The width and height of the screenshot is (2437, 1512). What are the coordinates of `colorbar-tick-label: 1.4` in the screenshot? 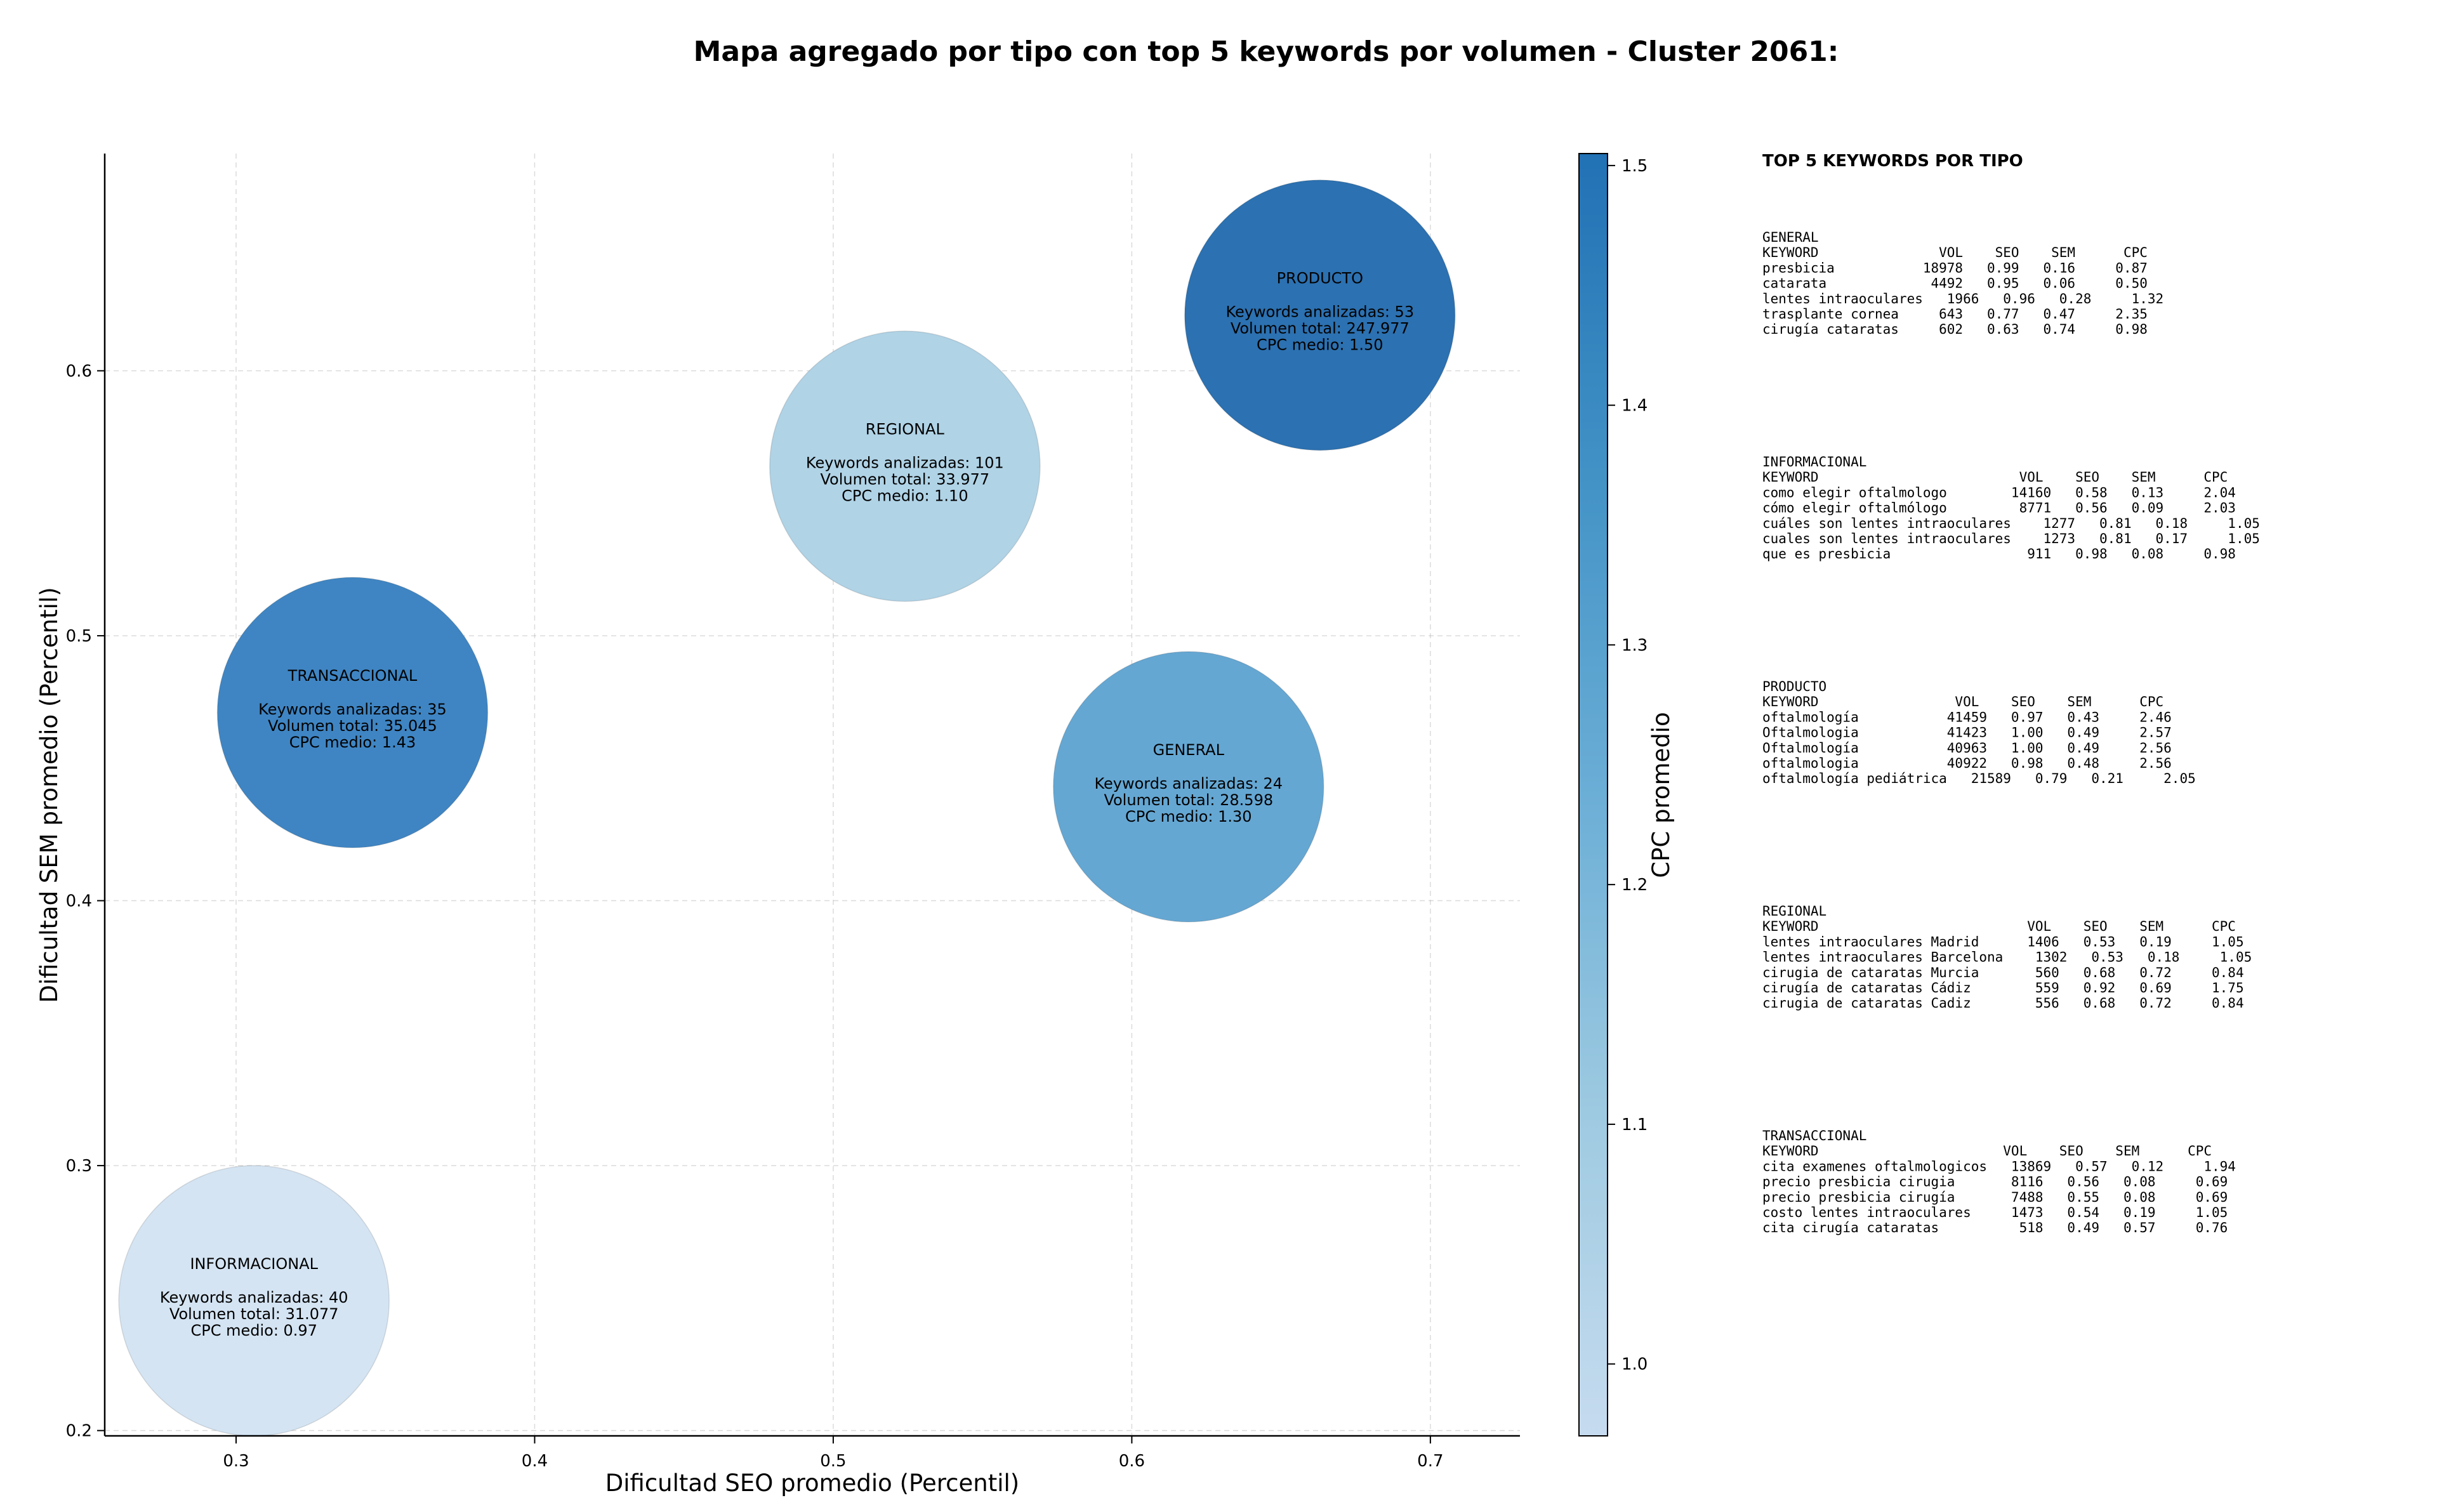 It's located at (1634, 407).